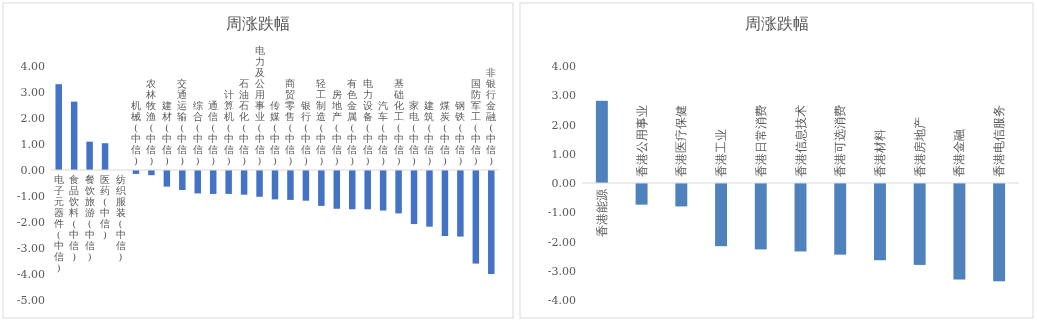 This screenshot has height=322, width=1037. I want to click on x-tick-label: 钢铁(中信), so click(460, 133).